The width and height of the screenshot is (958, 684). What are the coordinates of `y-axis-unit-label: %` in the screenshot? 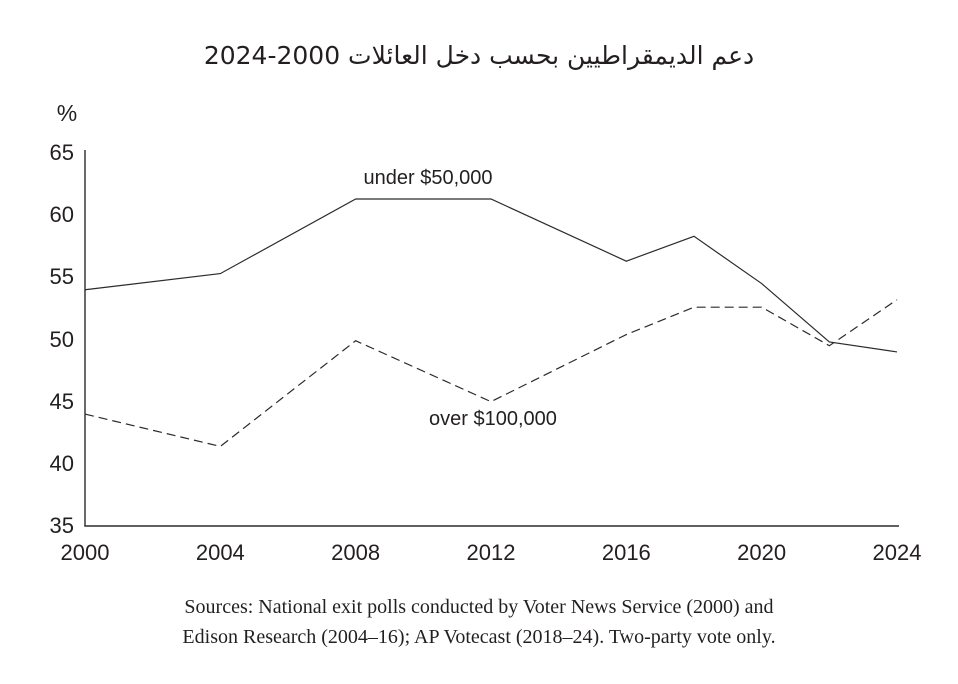 It's located at (67, 113).